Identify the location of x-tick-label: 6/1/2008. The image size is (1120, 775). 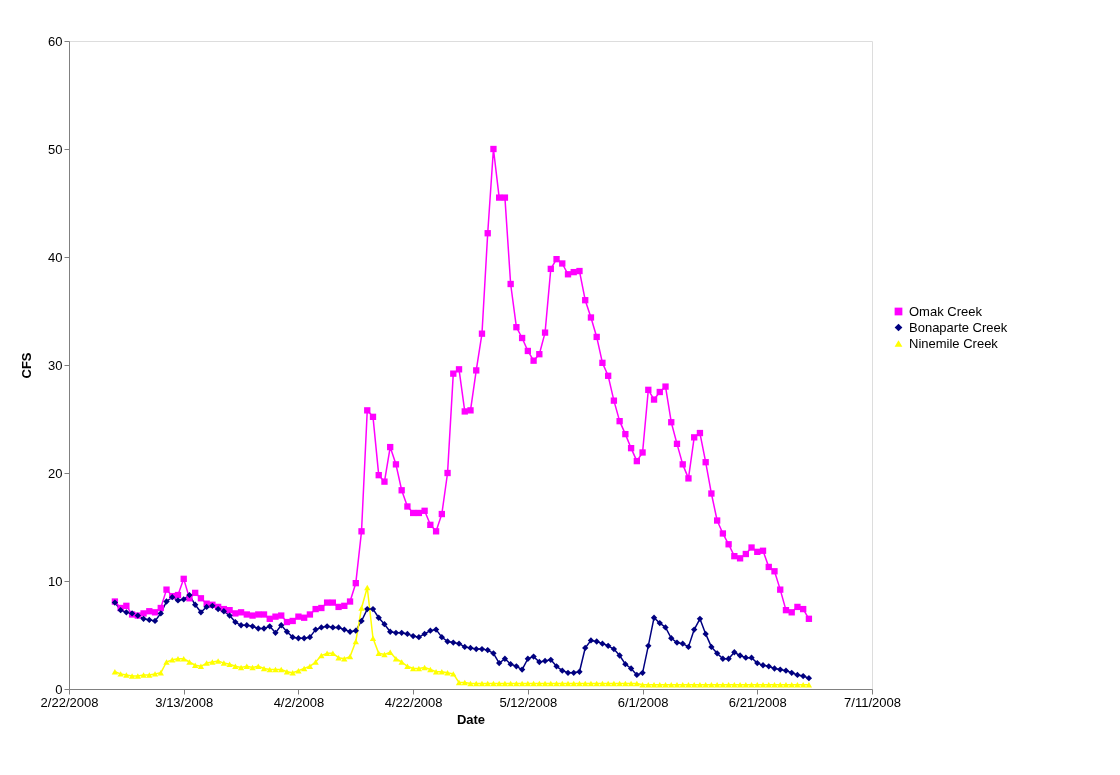
(643, 702).